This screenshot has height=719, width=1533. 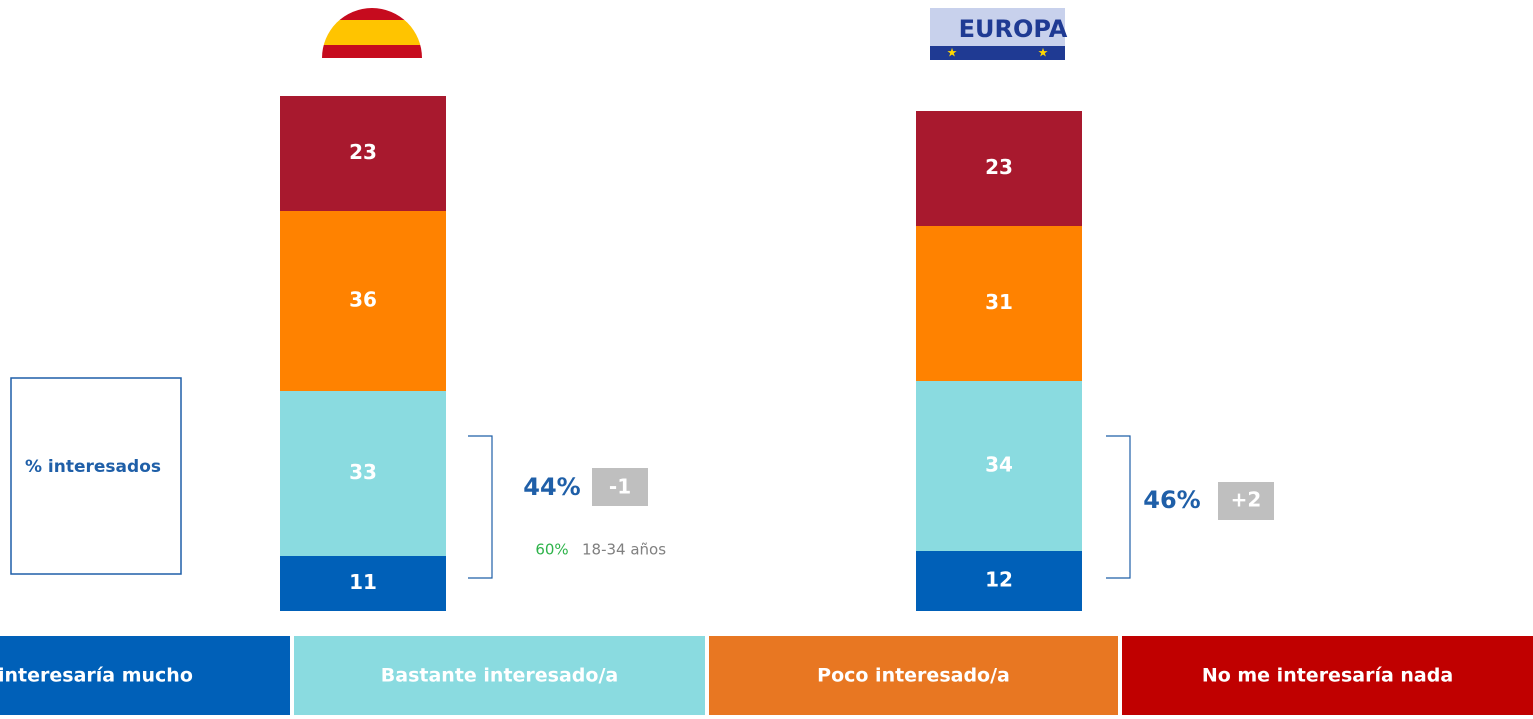 I want to click on group-change: +2, so click(x=1246, y=500).